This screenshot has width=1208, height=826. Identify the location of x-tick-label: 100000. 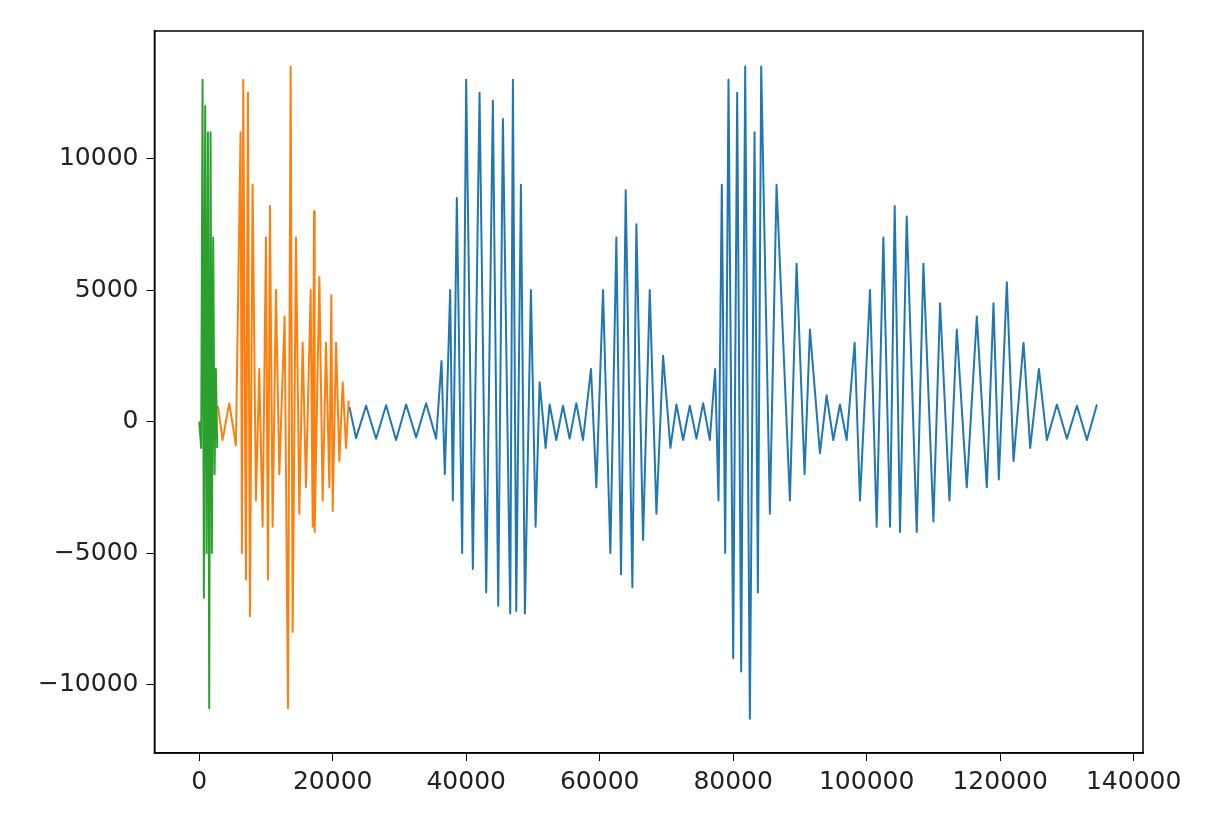
(866, 780).